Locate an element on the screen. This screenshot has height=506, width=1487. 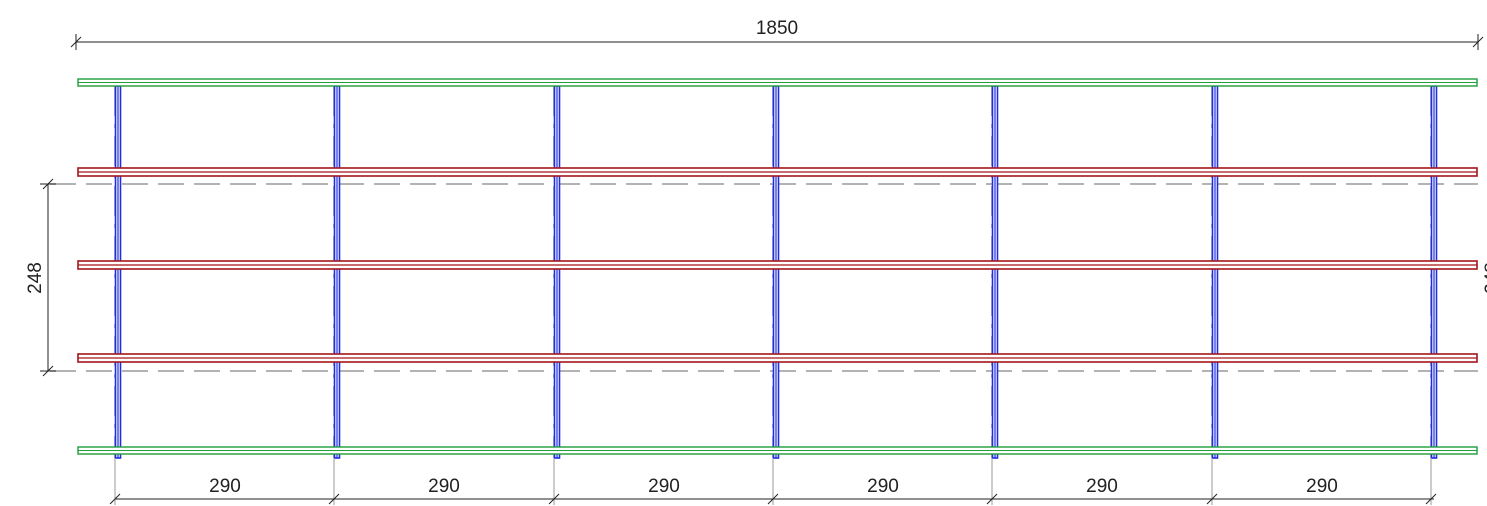
bay-width-label-3: 290 is located at coordinates (664, 486).